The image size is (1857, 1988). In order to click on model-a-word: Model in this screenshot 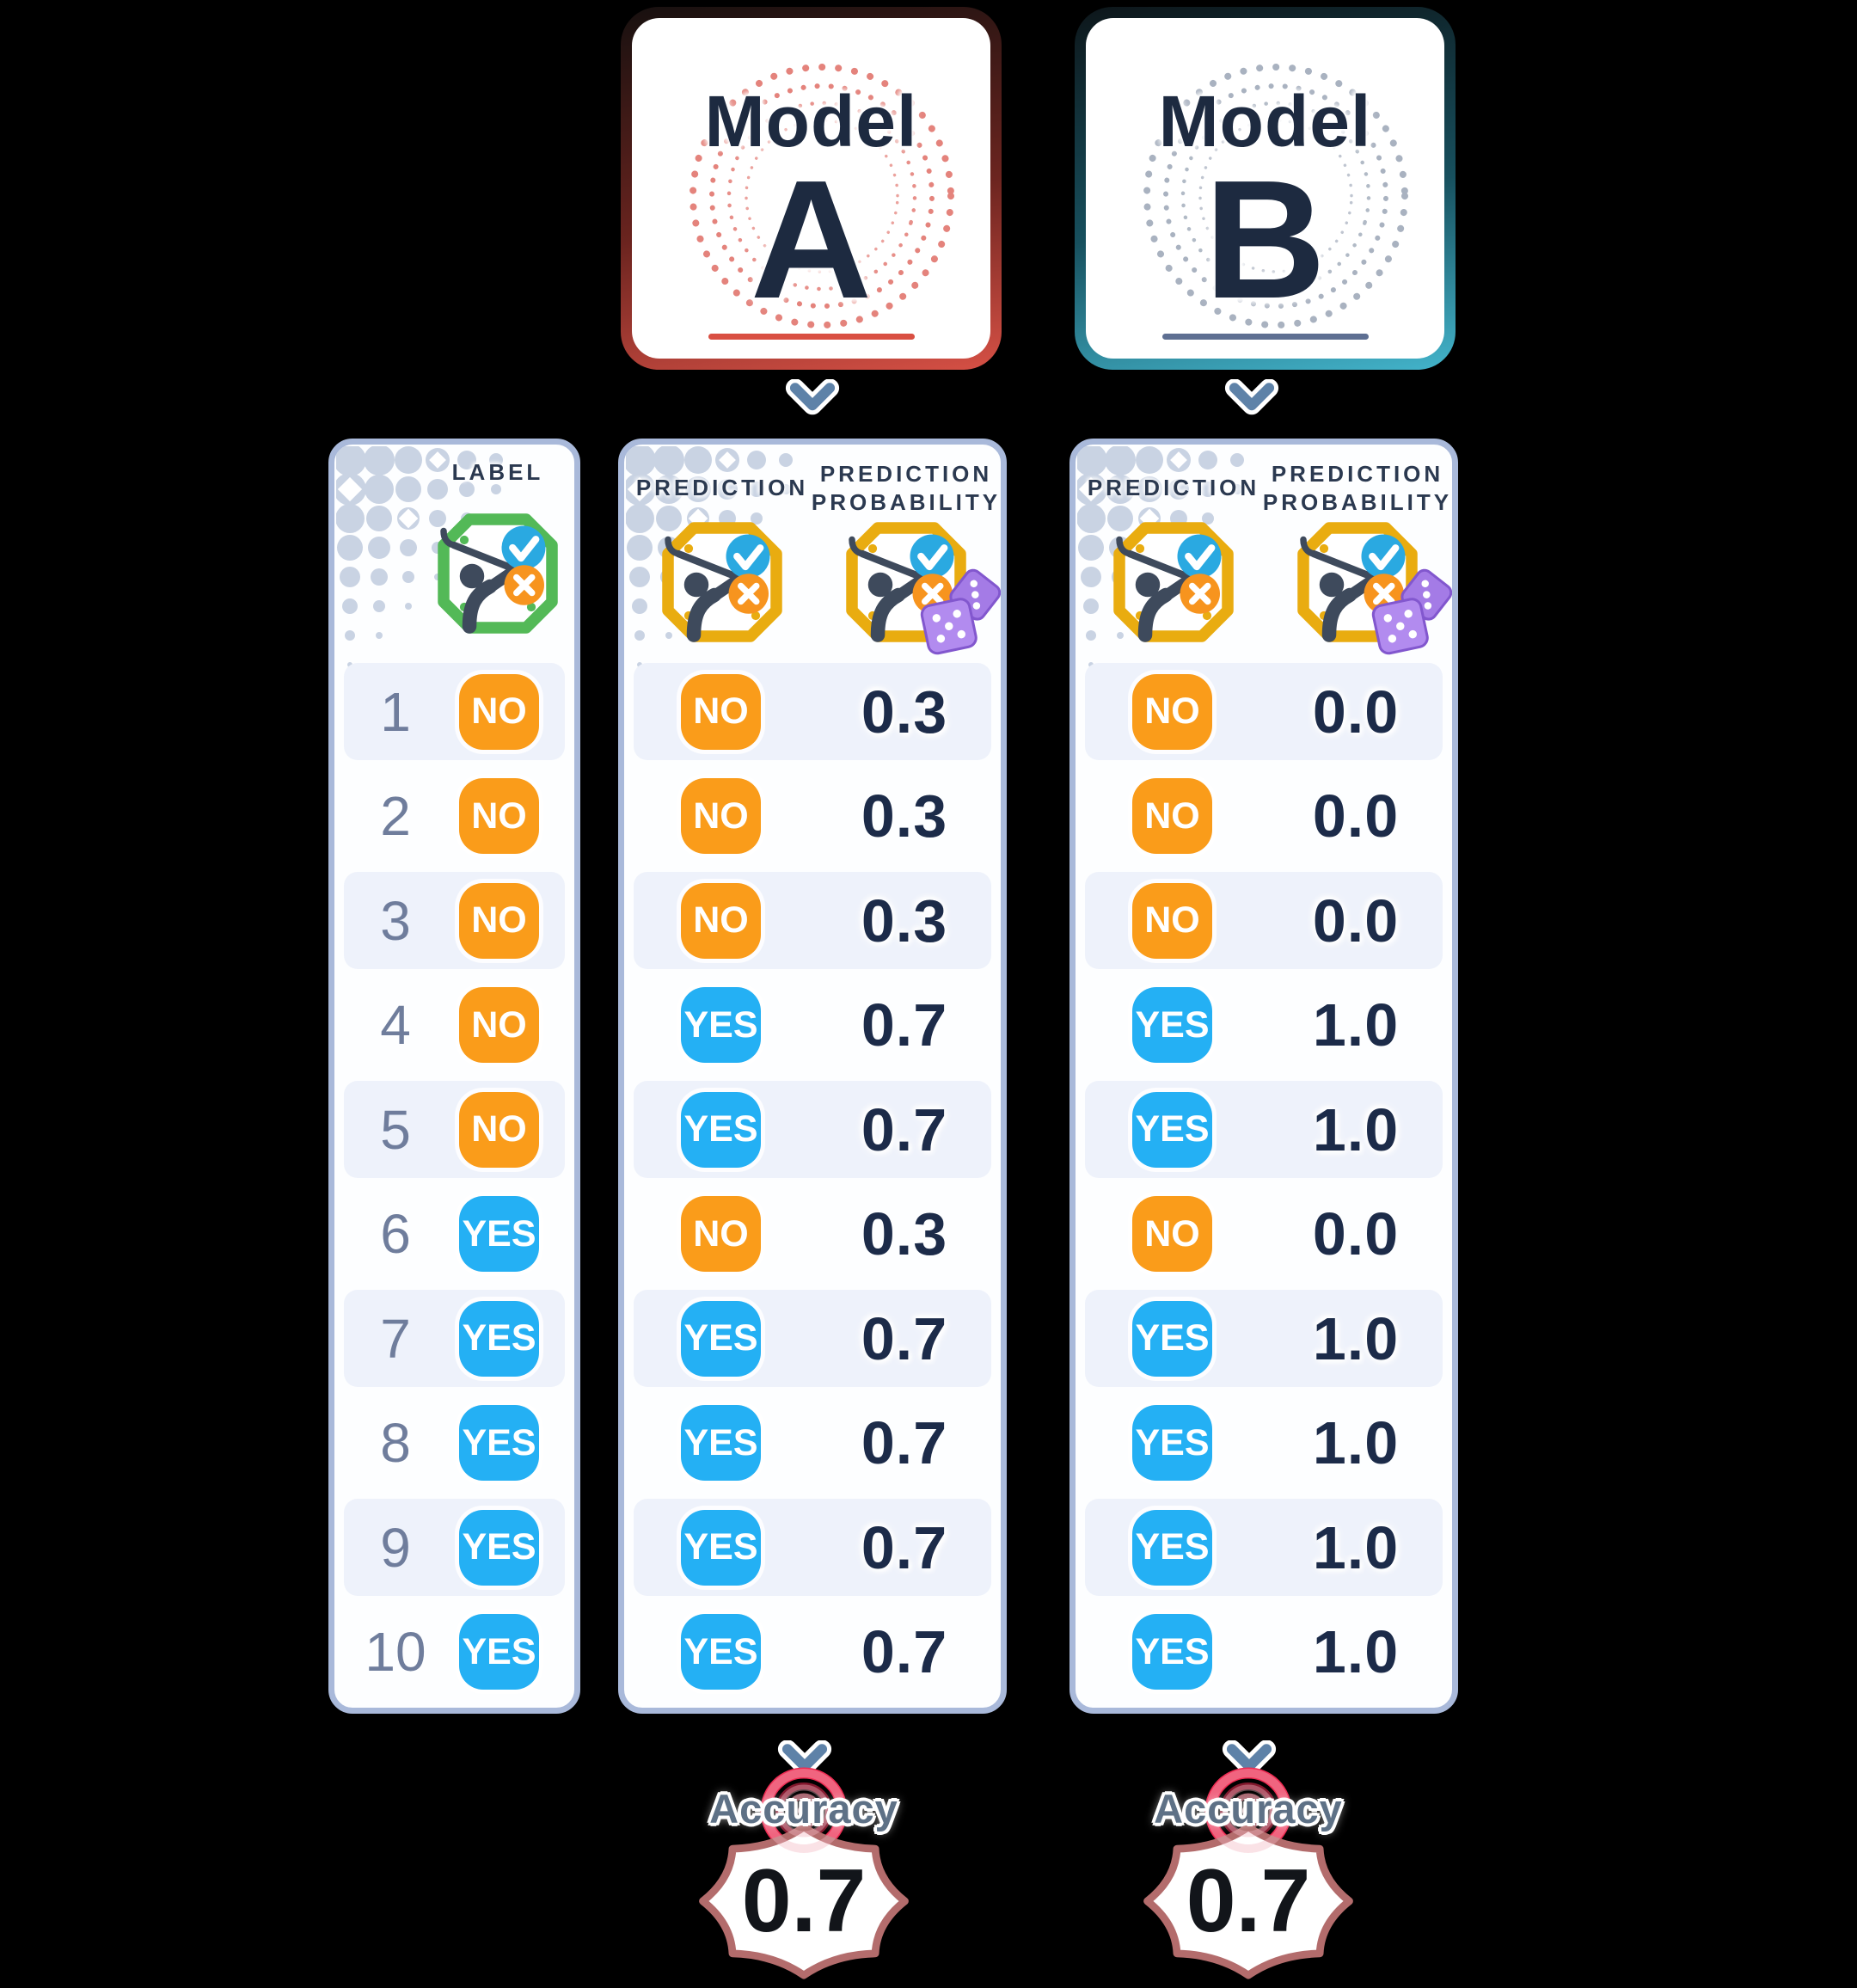, I will do `click(811, 121)`.